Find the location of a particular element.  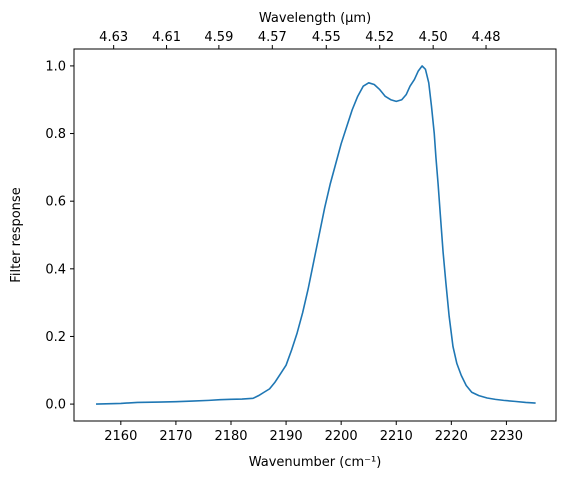

y-tick-label: 0.8 is located at coordinates (55, 134).